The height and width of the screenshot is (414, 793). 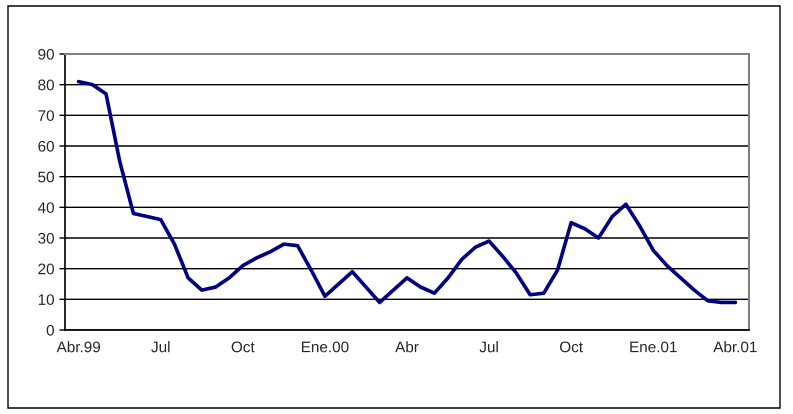 I want to click on y-tick-label: 0, so click(x=50, y=330).